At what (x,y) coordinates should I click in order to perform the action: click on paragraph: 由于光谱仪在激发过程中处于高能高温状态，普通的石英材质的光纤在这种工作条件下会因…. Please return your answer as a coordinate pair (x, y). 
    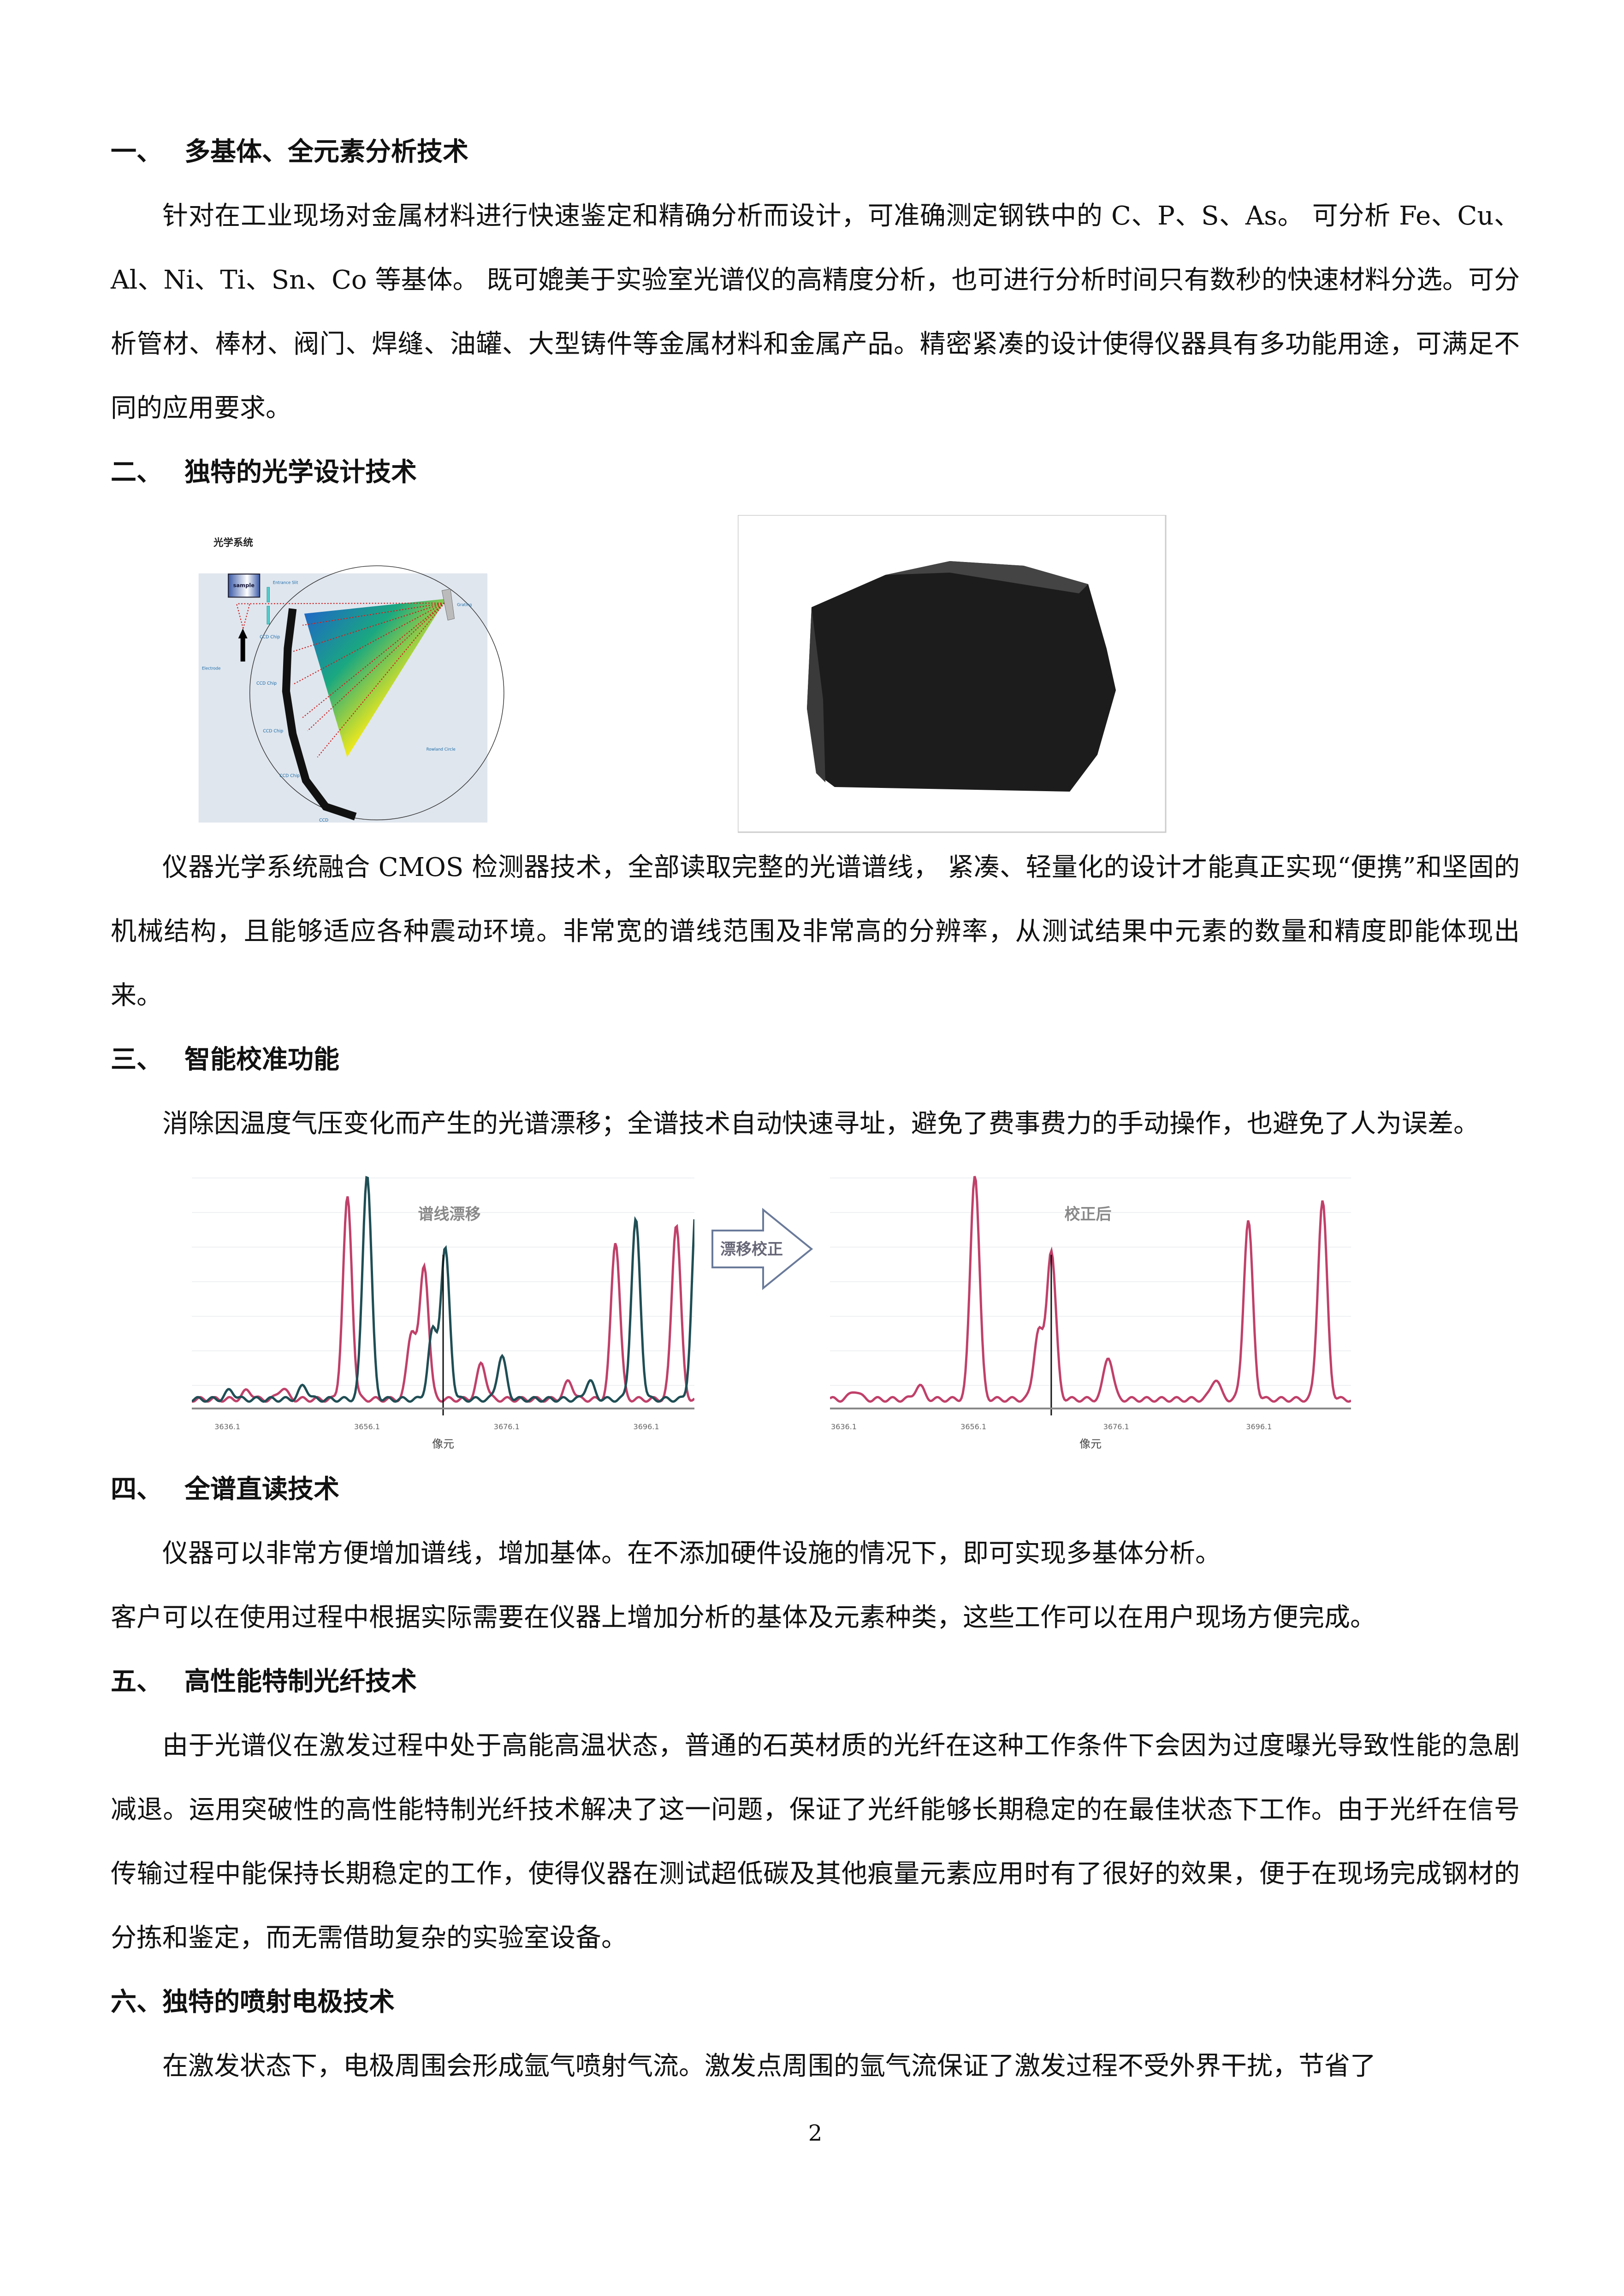
    Looking at the image, I should click on (815, 1842).